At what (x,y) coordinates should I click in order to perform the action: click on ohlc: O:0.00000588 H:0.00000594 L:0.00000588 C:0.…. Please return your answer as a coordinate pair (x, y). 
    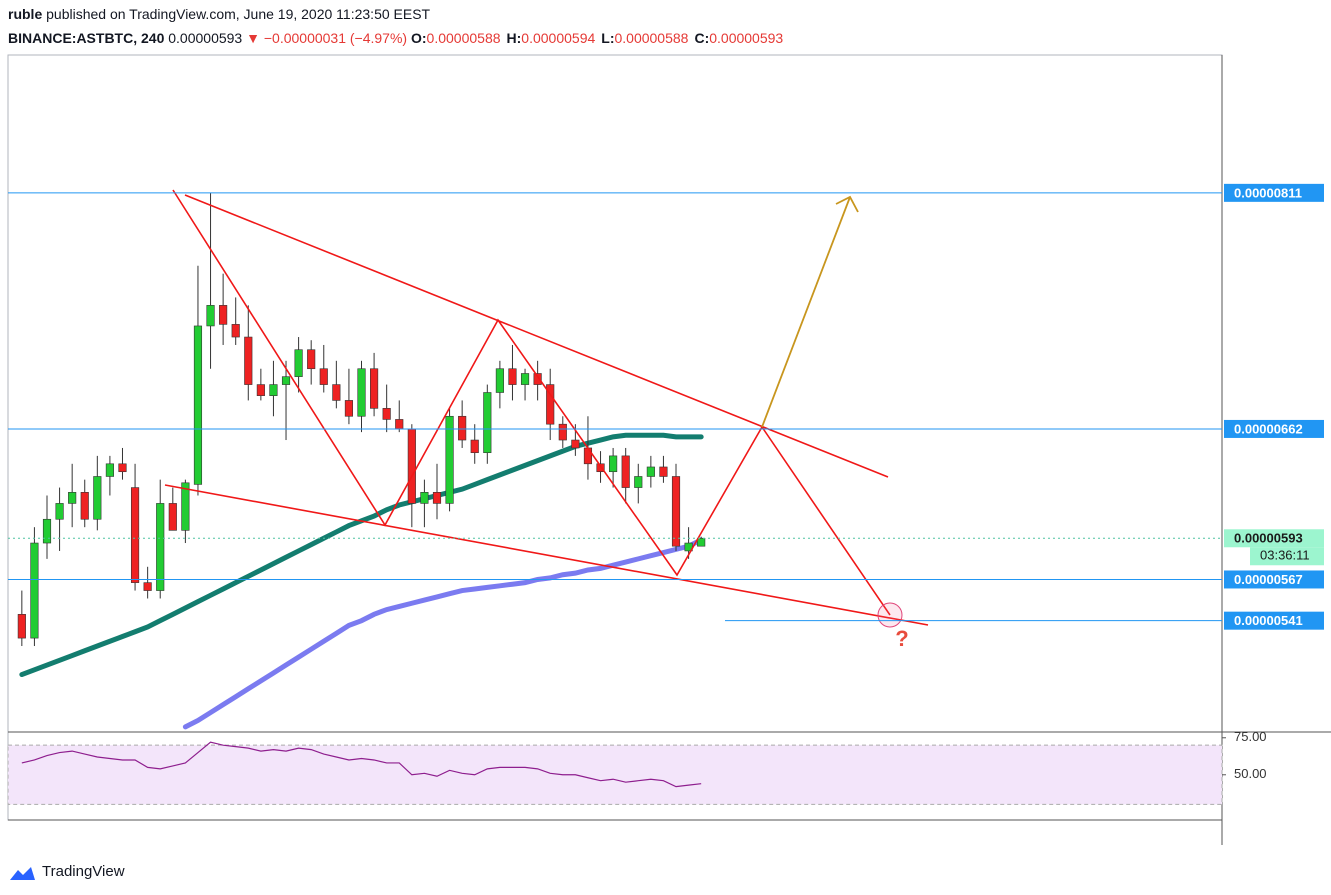
    Looking at the image, I should click on (600, 38).